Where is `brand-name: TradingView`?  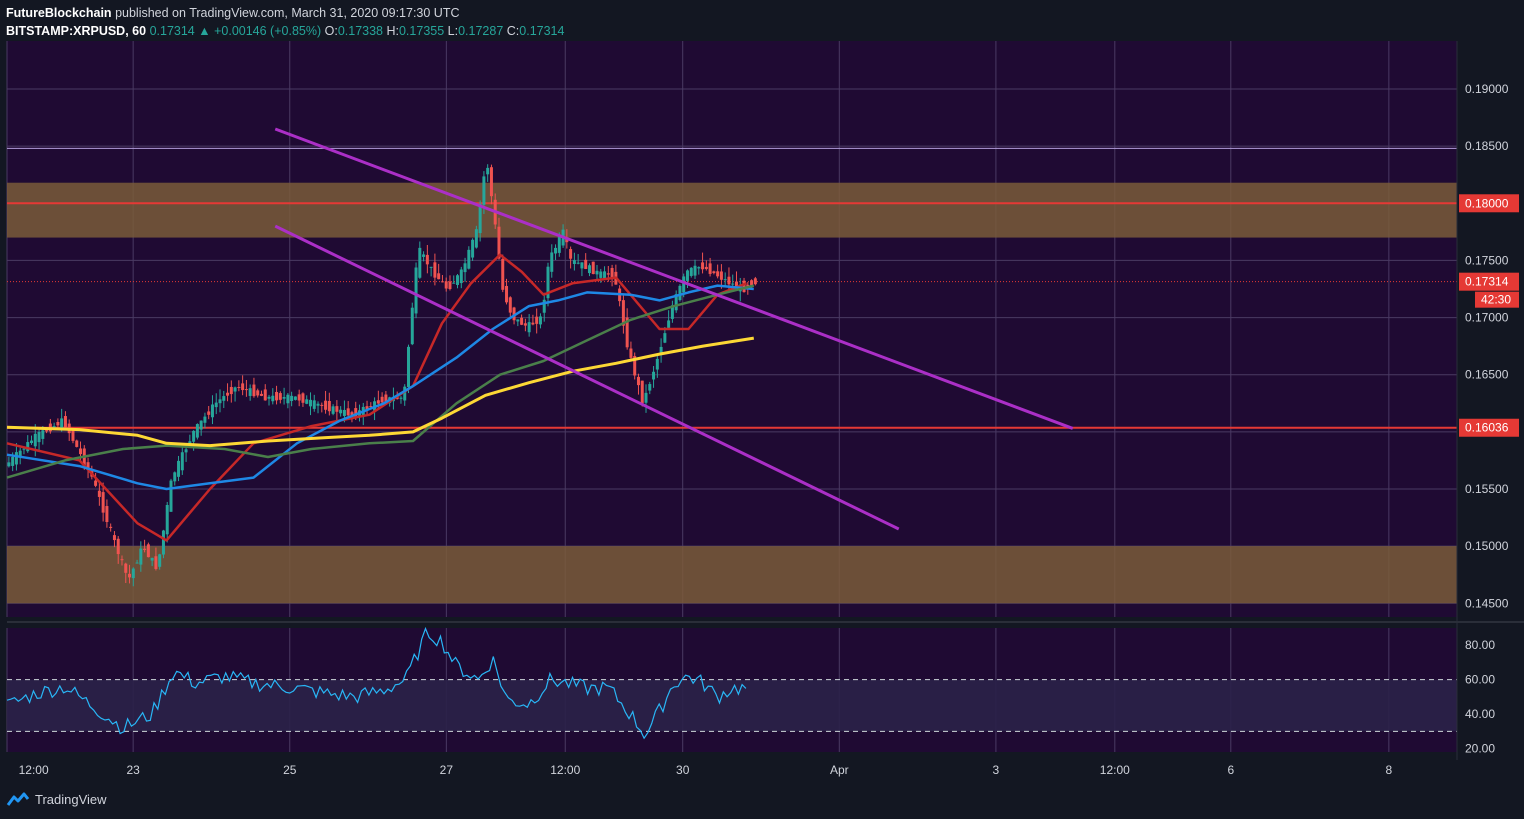
brand-name: TradingView is located at coordinates (71, 799).